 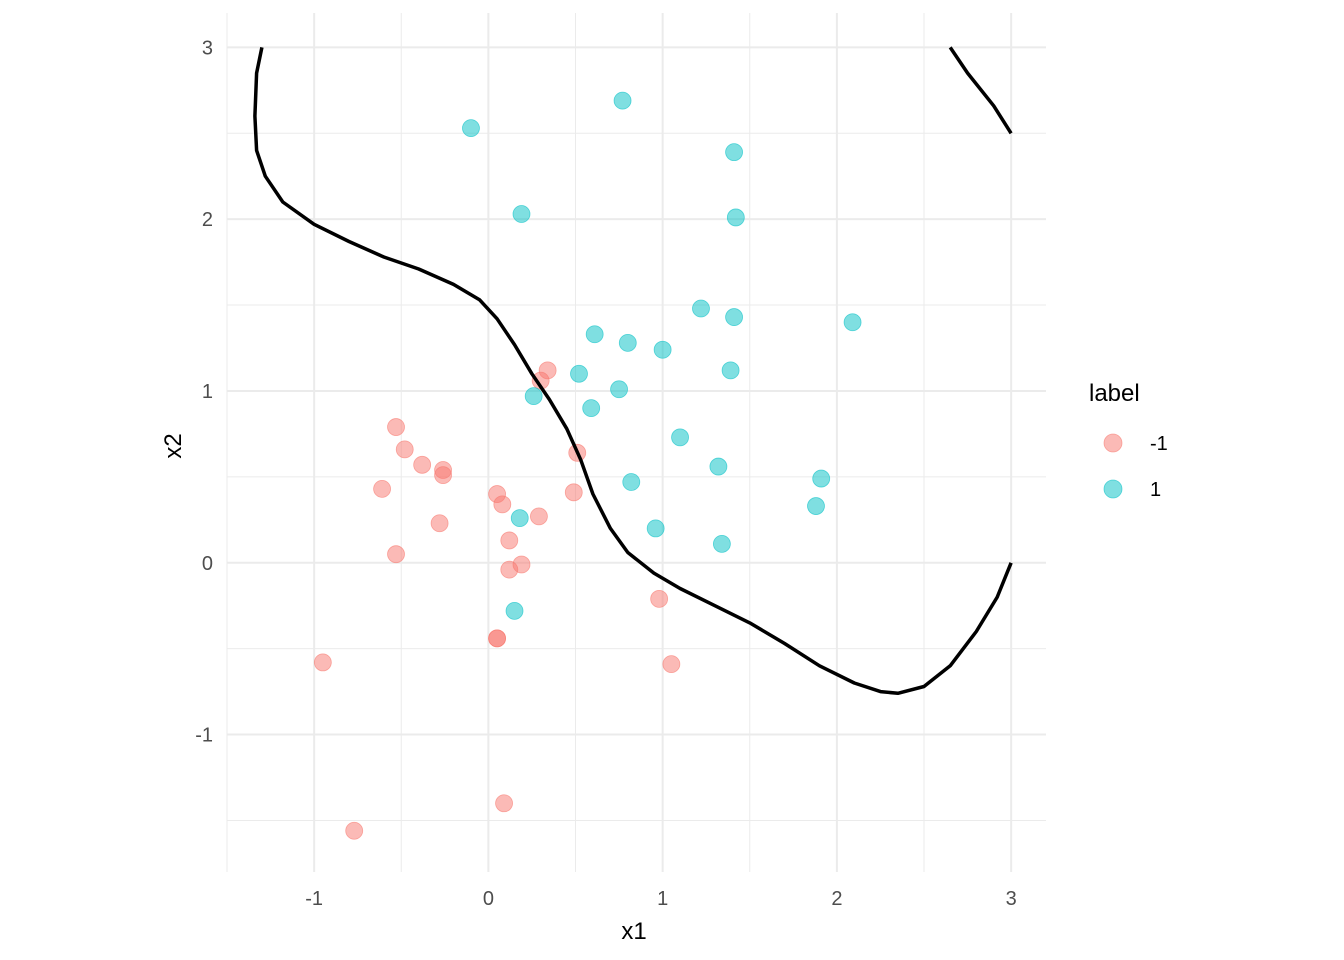 What do you see at coordinates (1128, 440) in the screenshot?
I see `legend: label -1 1` at bounding box center [1128, 440].